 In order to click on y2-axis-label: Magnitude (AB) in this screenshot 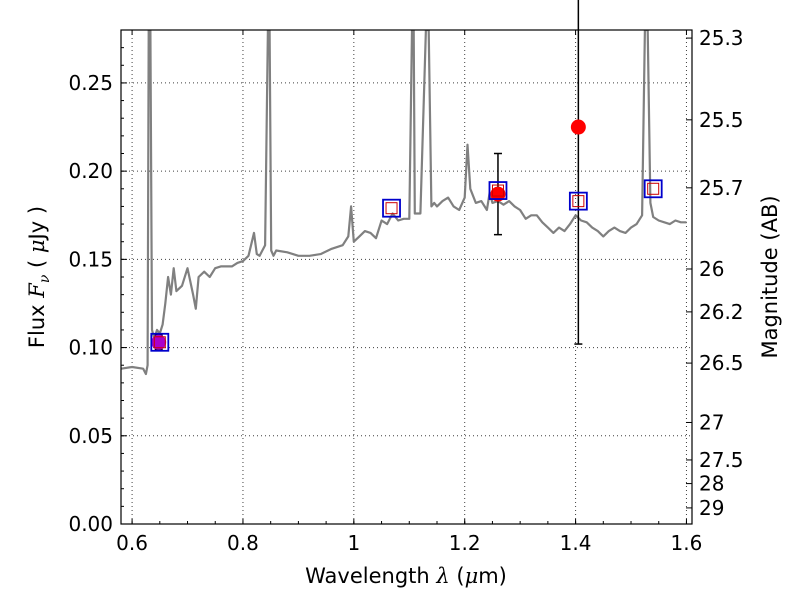, I will do `click(770, 276)`.